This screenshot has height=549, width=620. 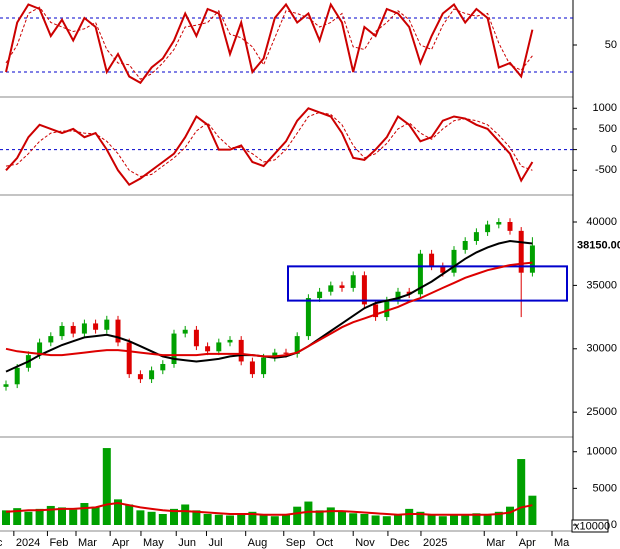 What do you see at coordinates (605, 488) in the screenshot?
I see `y-tick-label: 5000` at bounding box center [605, 488].